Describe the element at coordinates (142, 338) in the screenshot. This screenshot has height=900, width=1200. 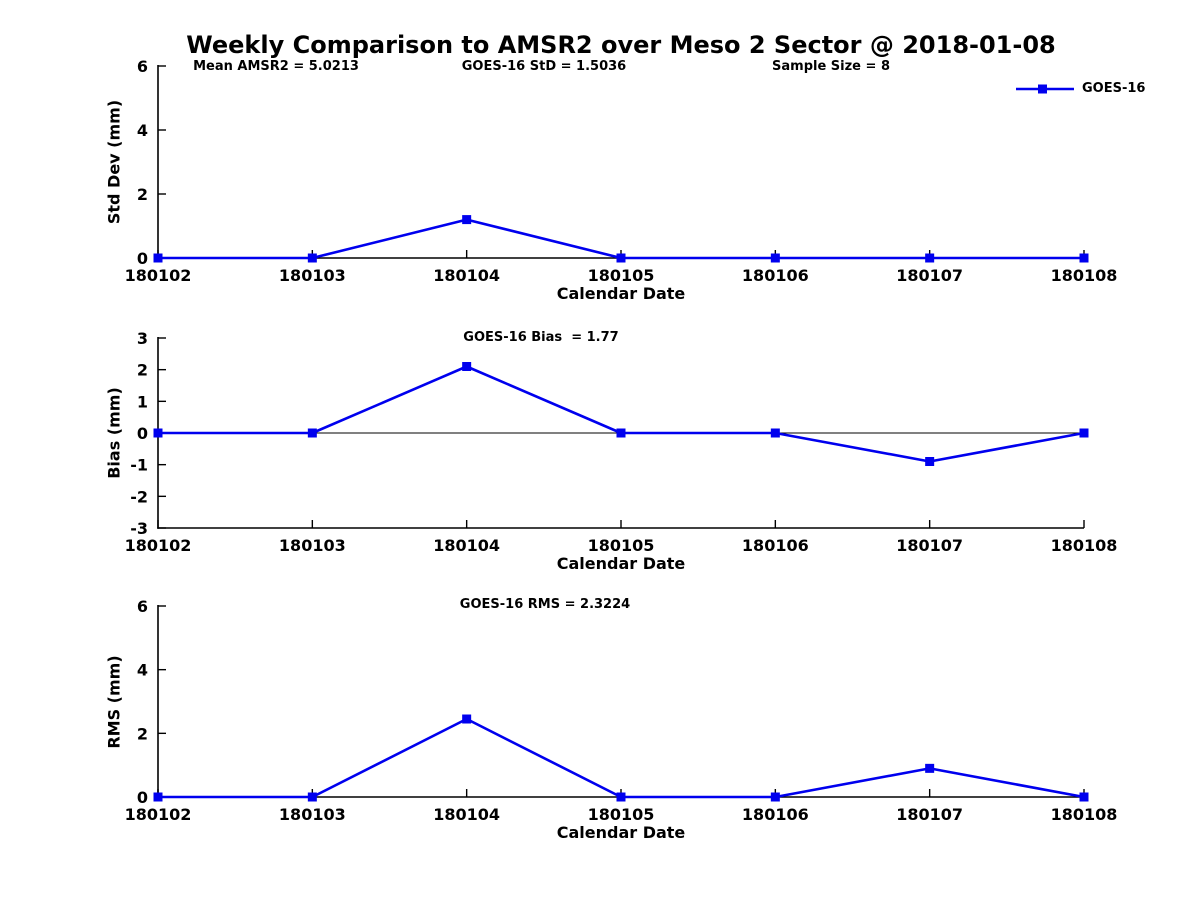
I see `y-tick-label: 3` at that location.